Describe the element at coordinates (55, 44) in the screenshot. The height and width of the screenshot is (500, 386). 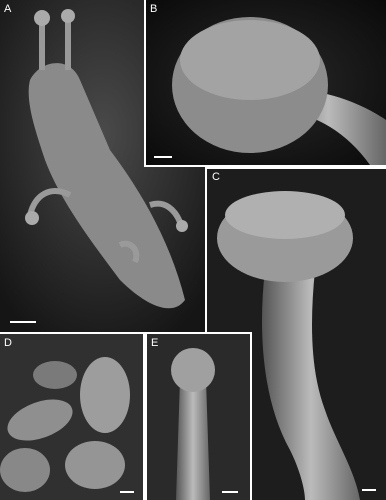
I see `specimen-stalks` at that location.